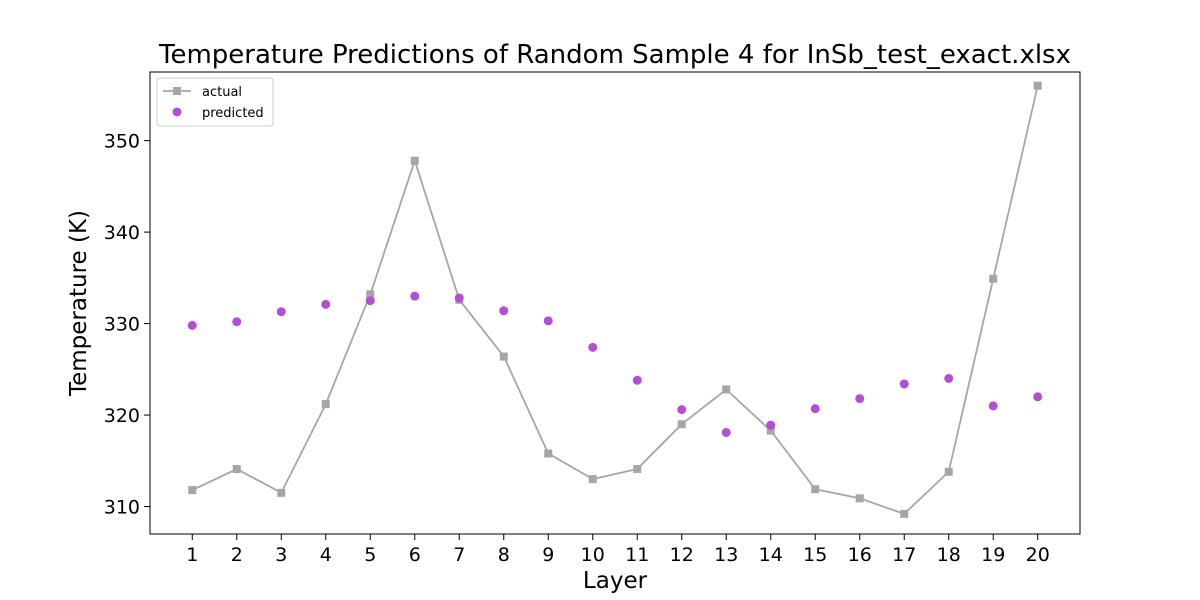 The image size is (1200, 600). What do you see at coordinates (949, 555) in the screenshot?
I see `x-tick-label: 18` at bounding box center [949, 555].